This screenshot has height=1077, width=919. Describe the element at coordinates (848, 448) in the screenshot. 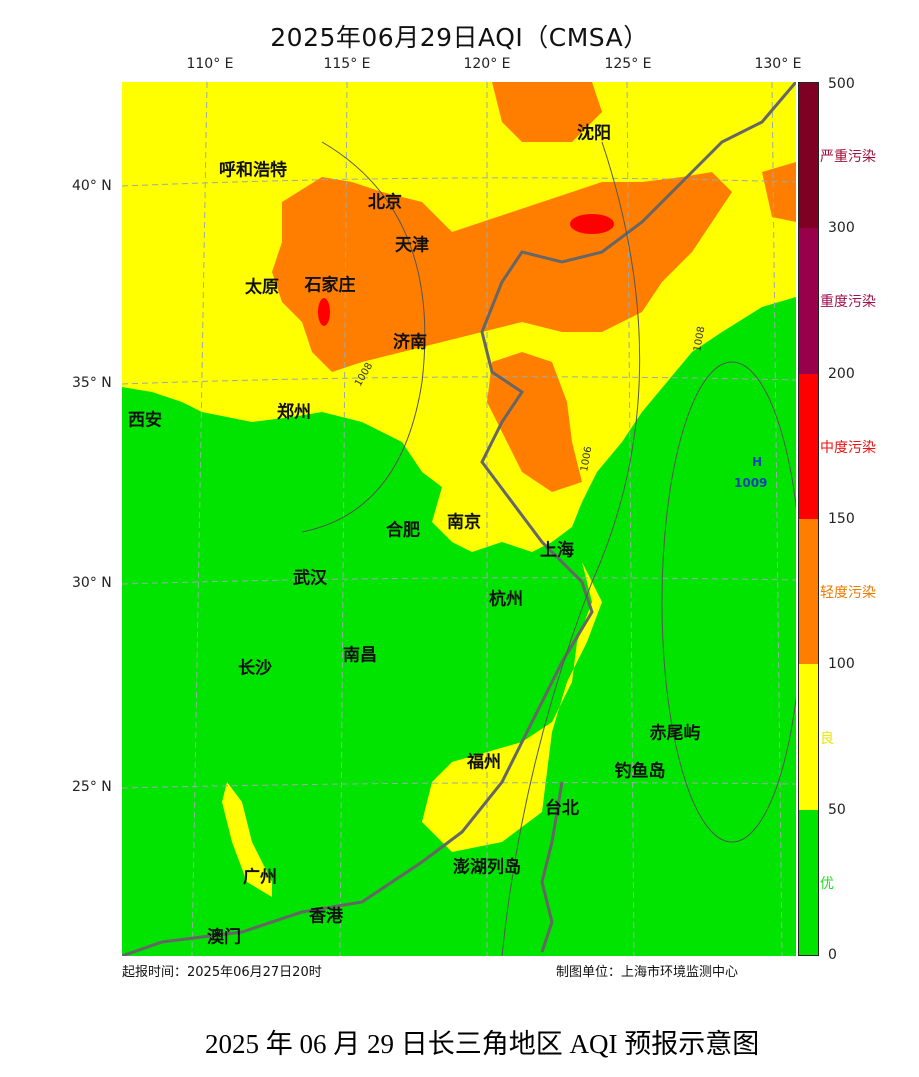

I see `category-label: 中度污染` at that location.